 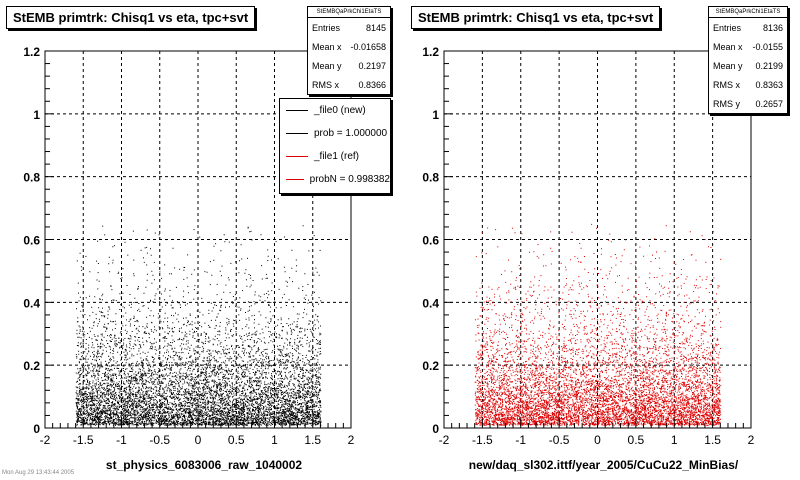 I want to click on stats-value: 0.2657, so click(x=769, y=103).